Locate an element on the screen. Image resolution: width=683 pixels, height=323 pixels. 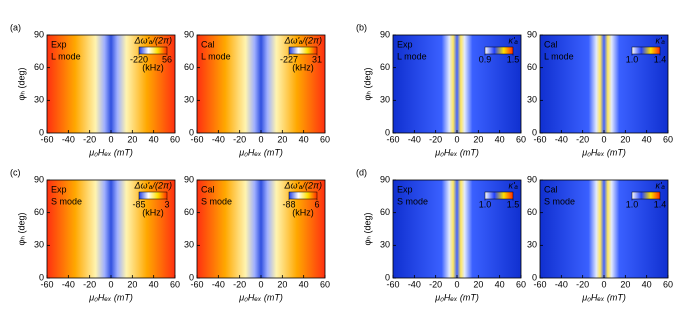
colorbar-title: κ'ₐ is located at coordinates (660, 185).